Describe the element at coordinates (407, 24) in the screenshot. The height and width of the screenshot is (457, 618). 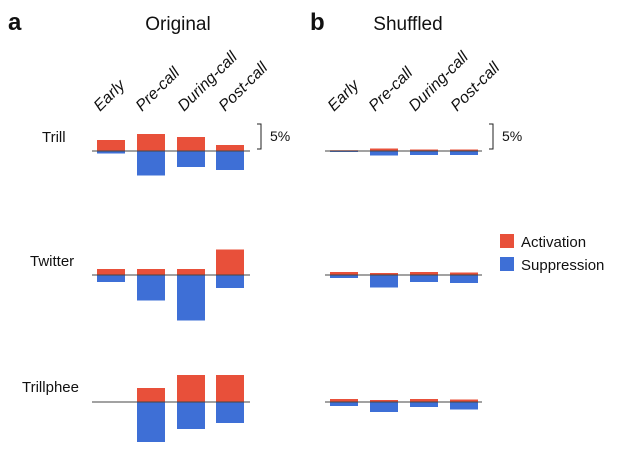
I see `panel-b-title: Shuffled` at that location.